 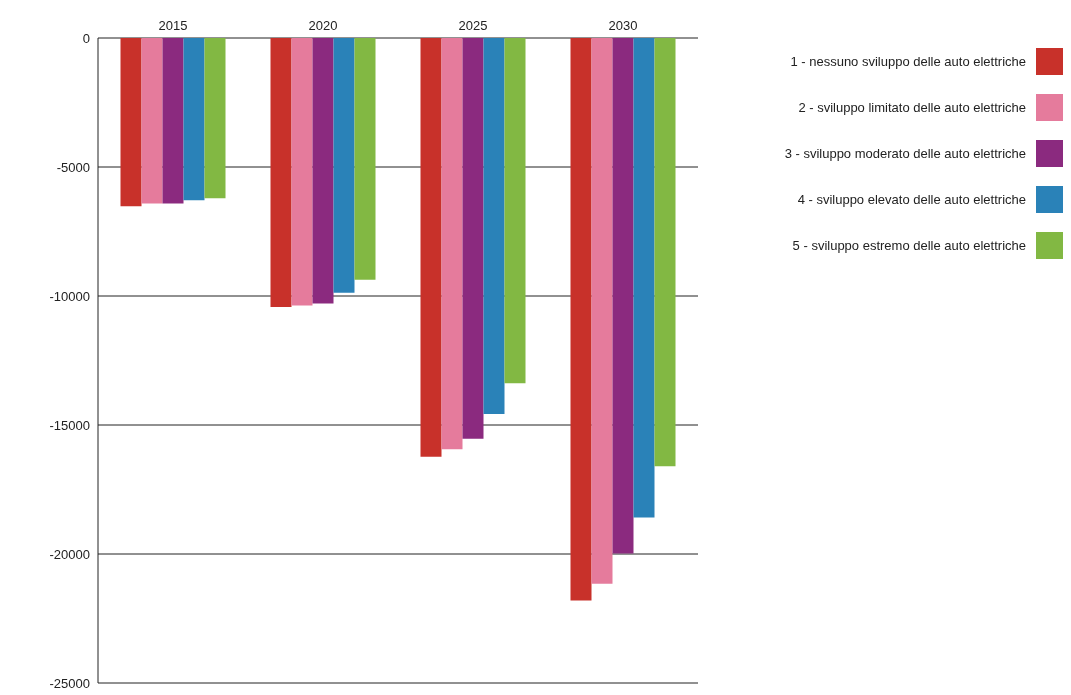 I want to click on y-tick-label: 0, so click(x=86, y=38).